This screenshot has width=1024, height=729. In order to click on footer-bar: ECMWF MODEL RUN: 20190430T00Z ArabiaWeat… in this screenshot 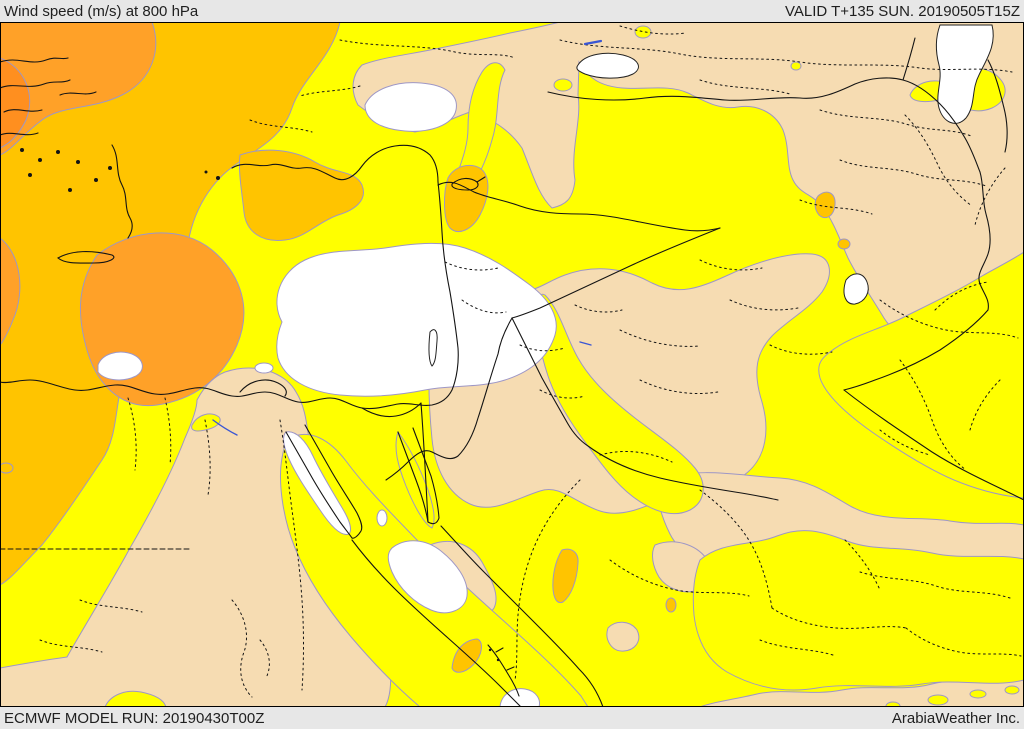, I will do `click(512, 718)`.